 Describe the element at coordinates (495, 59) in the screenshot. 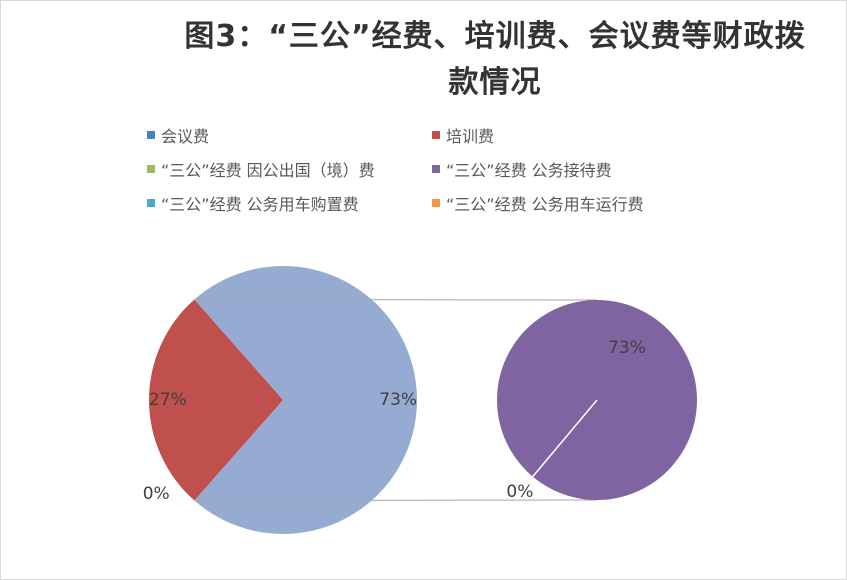

I see `chart-title: 图3：“三公”经费、培训费、会议费等财政拨 款情况` at that location.